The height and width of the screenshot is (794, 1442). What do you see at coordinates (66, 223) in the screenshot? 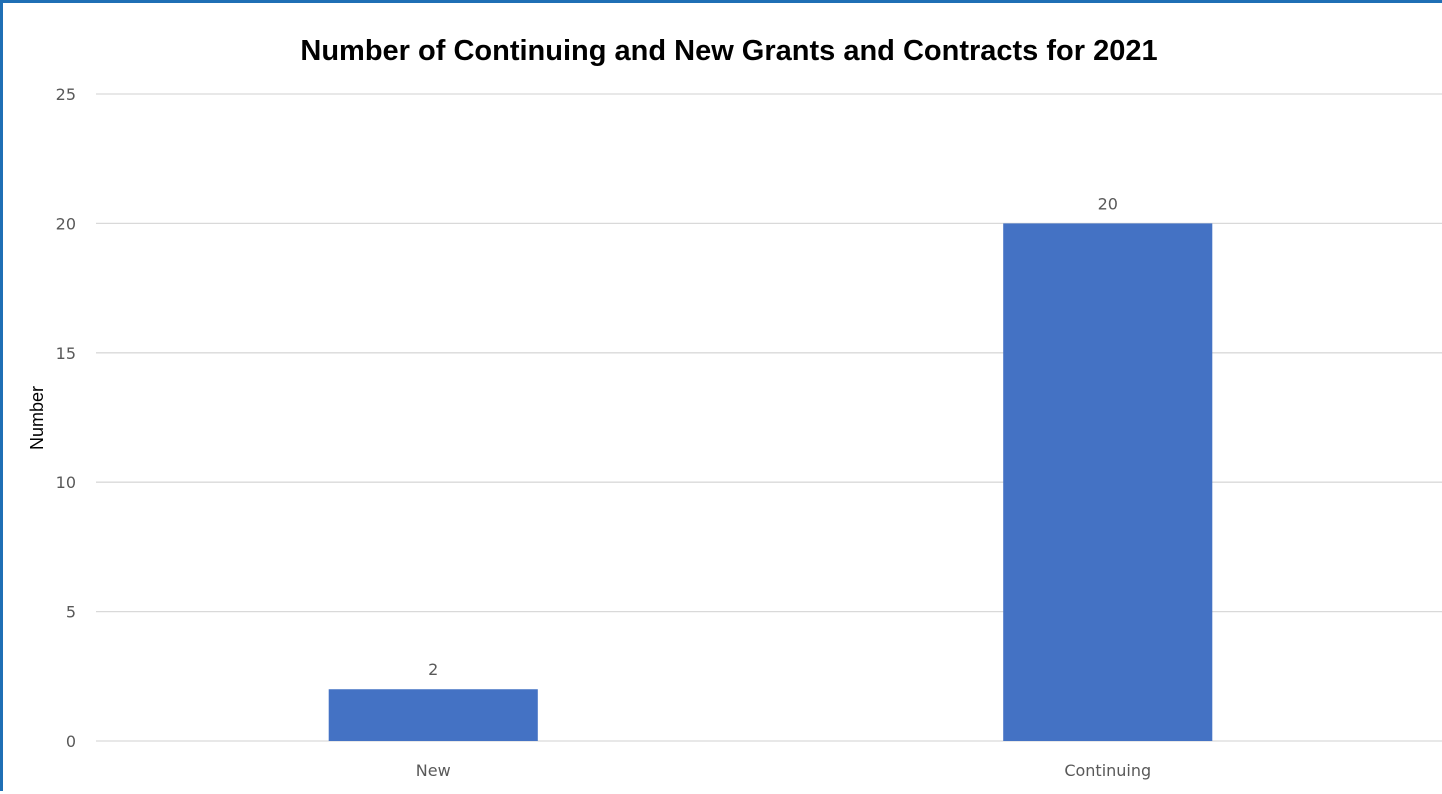
I see `y-tick-label-20: 20` at bounding box center [66, 223].